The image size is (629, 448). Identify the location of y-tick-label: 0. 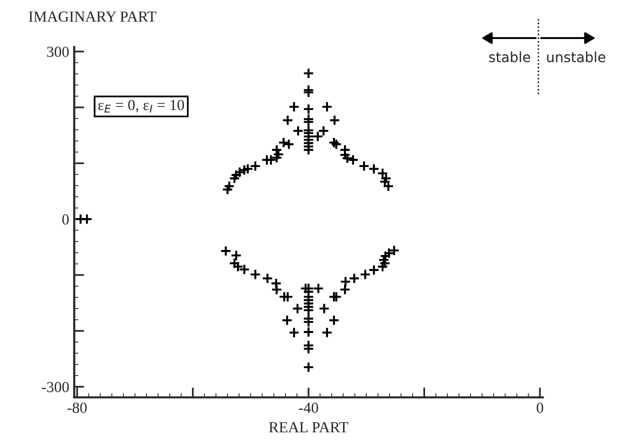
(65, 219).